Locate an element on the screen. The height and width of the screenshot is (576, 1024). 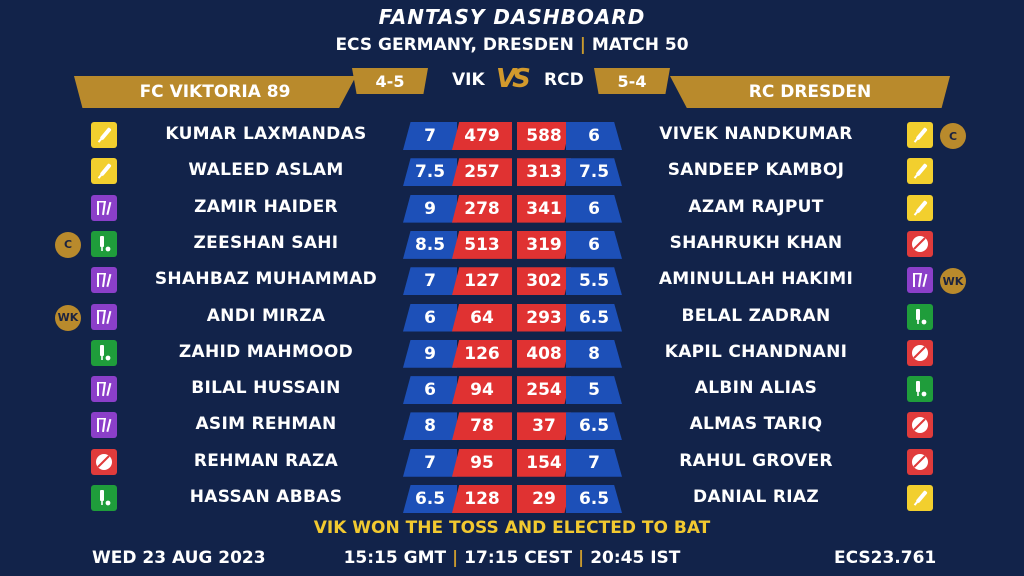
player-name: REHMAN RAZA is located at coordinates (266, 460).